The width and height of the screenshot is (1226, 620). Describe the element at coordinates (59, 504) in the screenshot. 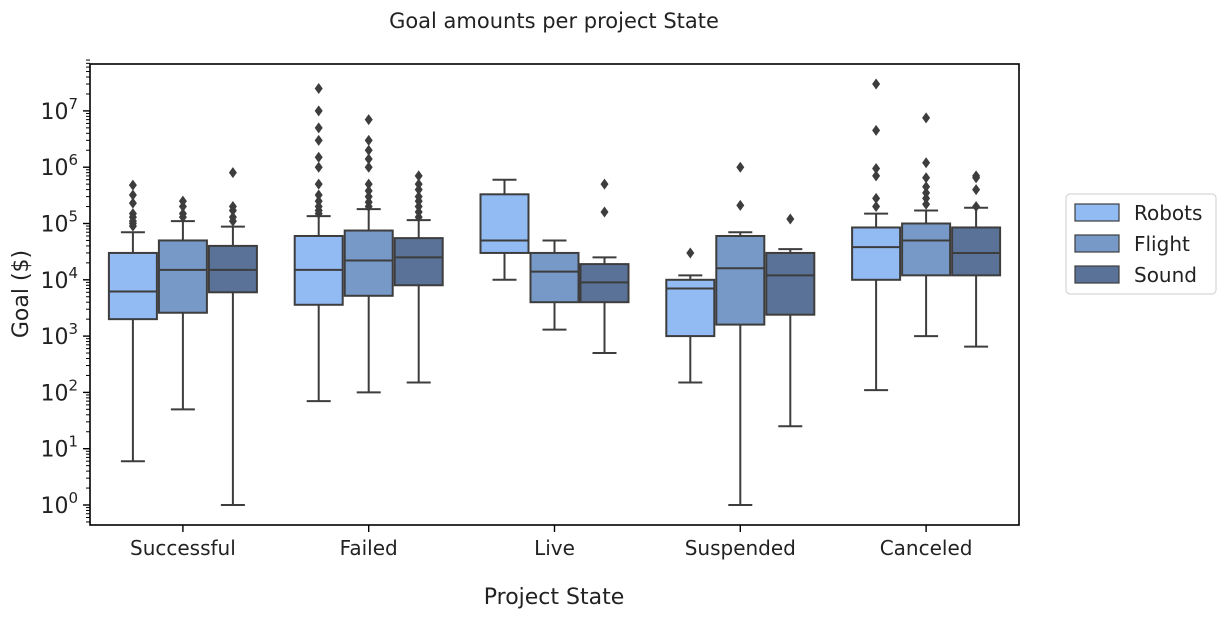

I see `y-tick-label: 10⁰` at that location.